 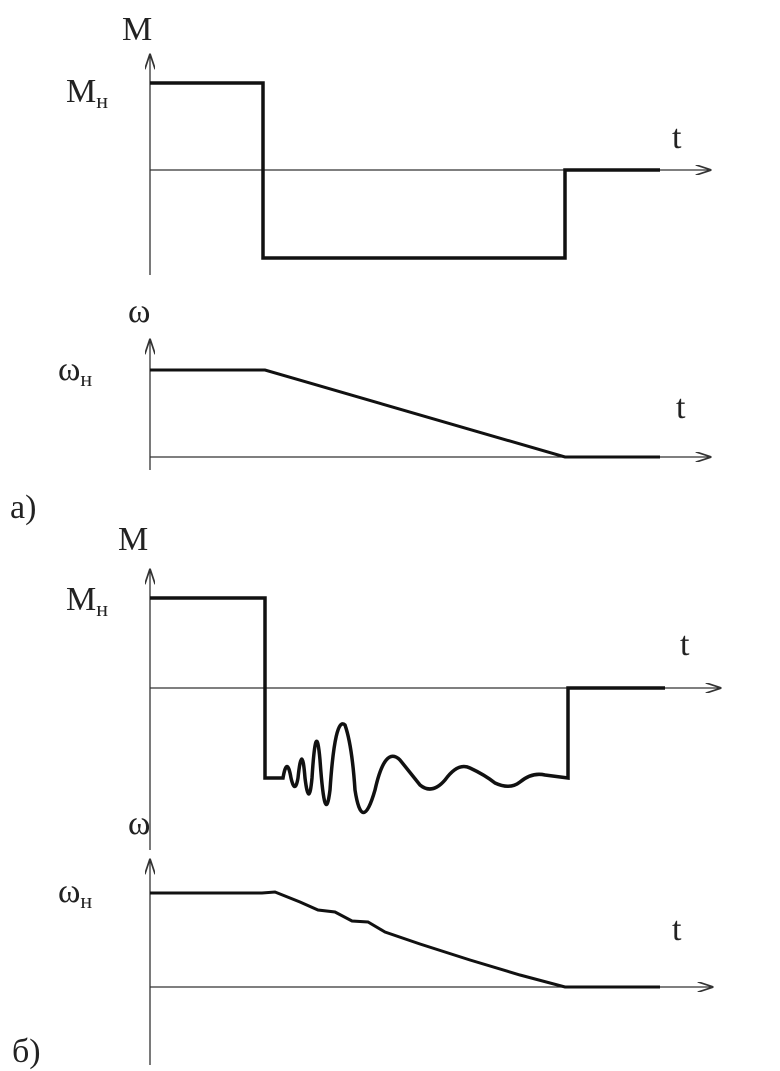 What do you see at coordinates (23, 507) in the screenshot?
I see `panel-label: а)` at bounding box center [23, 507].